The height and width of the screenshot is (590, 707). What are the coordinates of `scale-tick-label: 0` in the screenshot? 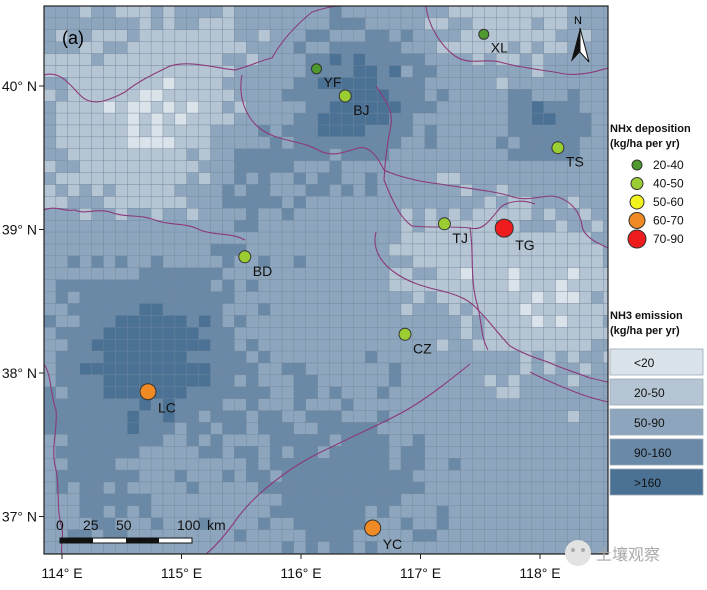 It's located at (60, 525).